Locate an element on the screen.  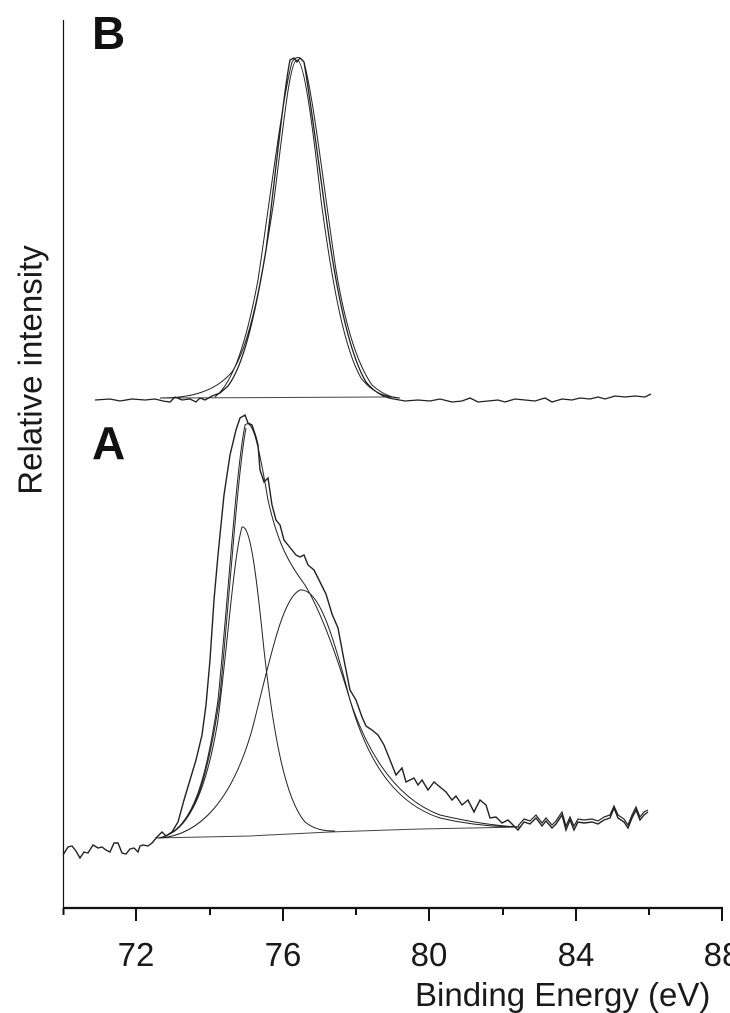
panel-b-fit is located at coordinates (280, 229).